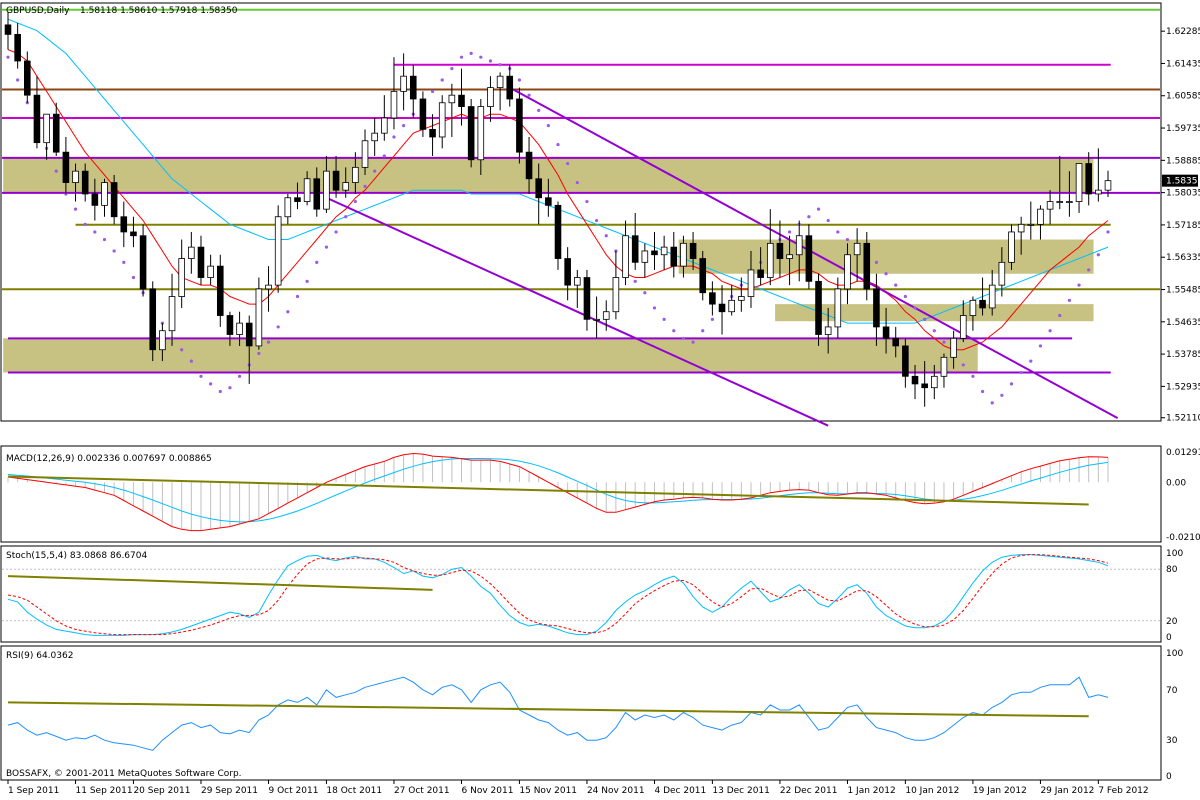  What do you see at coordinates (1183, 538) in the screenshot?
I see `macd-tick-label: -0.02103` at bounding box center [1183, 538].